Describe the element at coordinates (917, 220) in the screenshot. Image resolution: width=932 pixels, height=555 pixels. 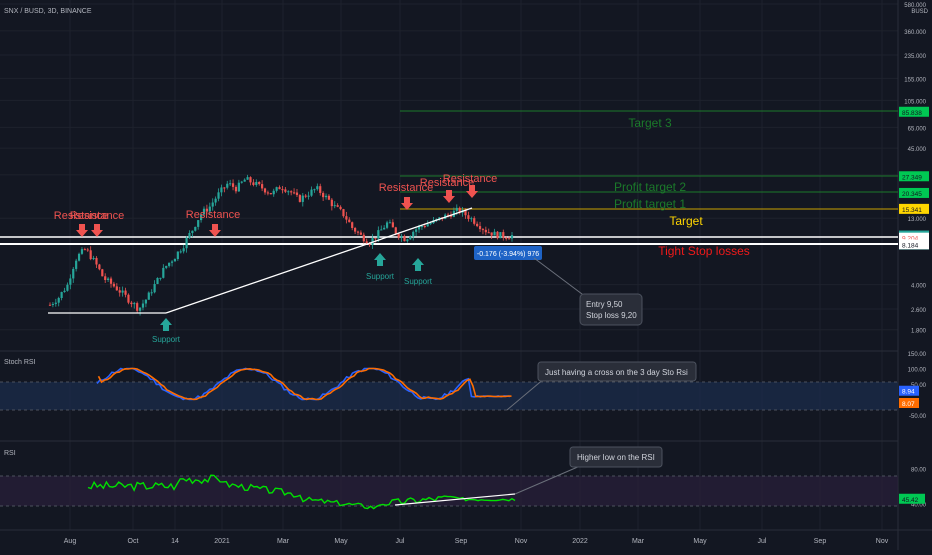
I see `price-tick-label: 13.000` at that location.